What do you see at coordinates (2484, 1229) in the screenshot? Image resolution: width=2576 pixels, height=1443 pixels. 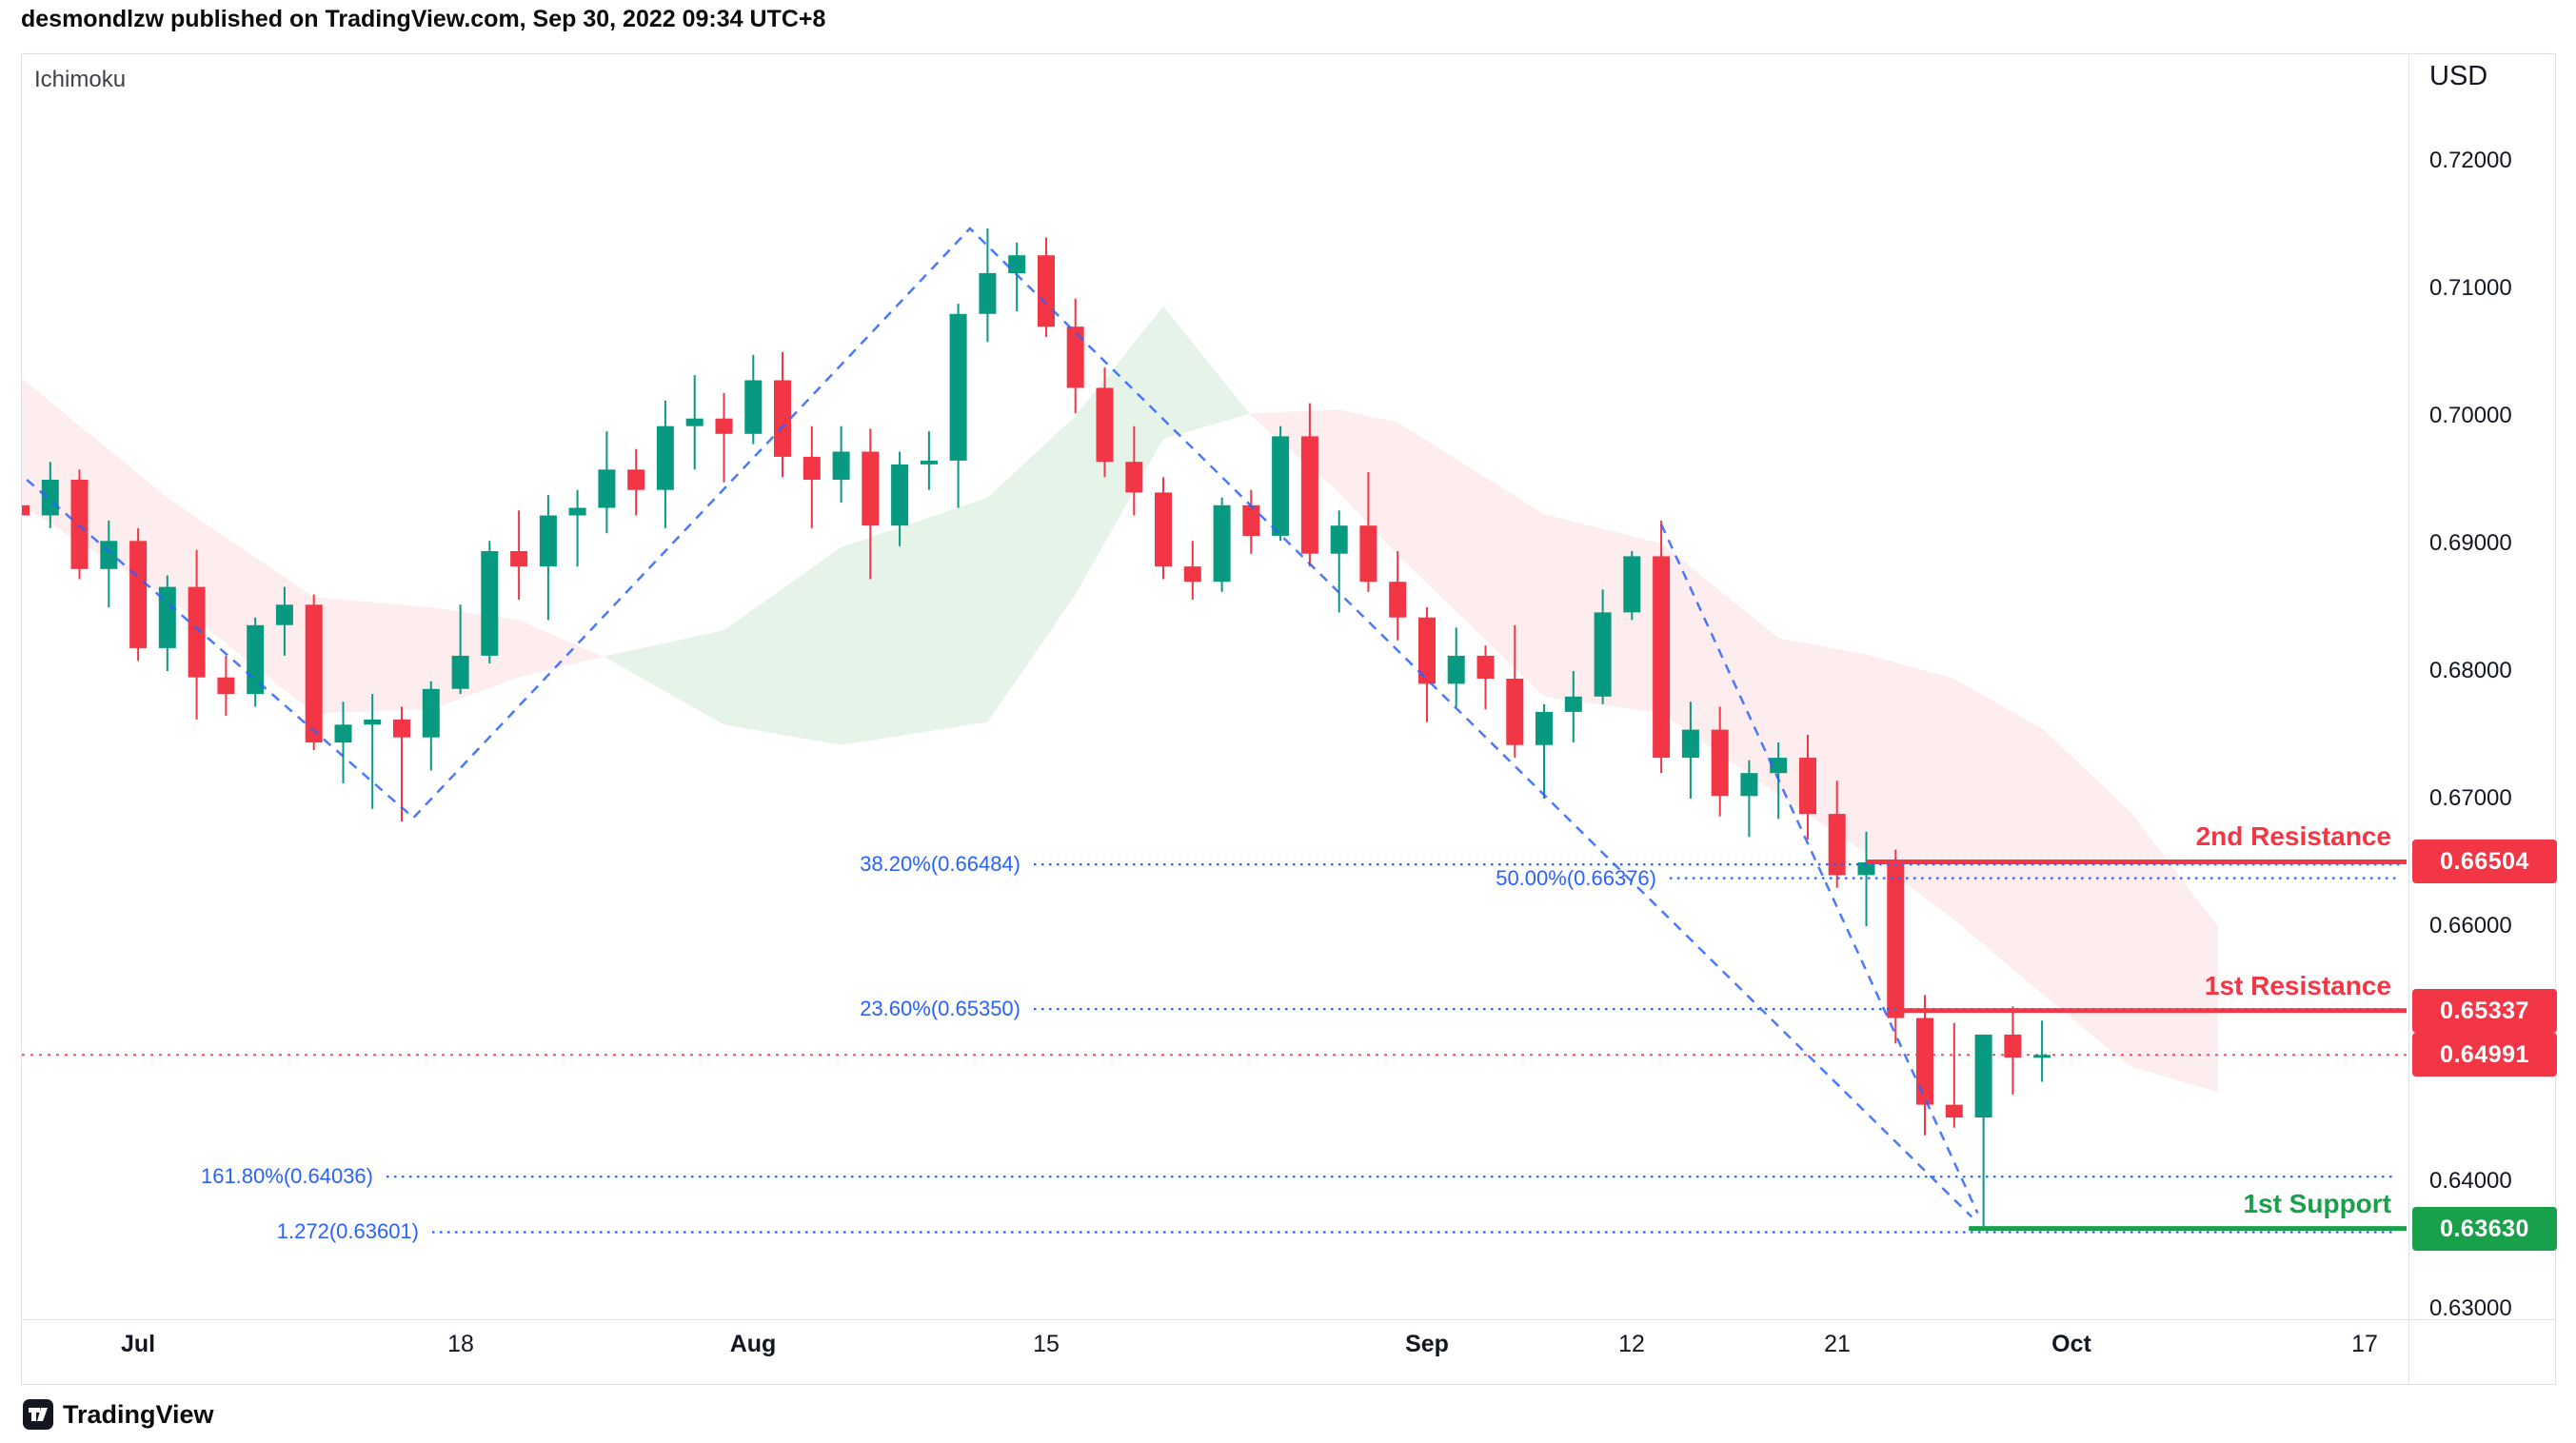 I see `price-axis-badge: 0.63630` at bounding box center [2484, 1229].